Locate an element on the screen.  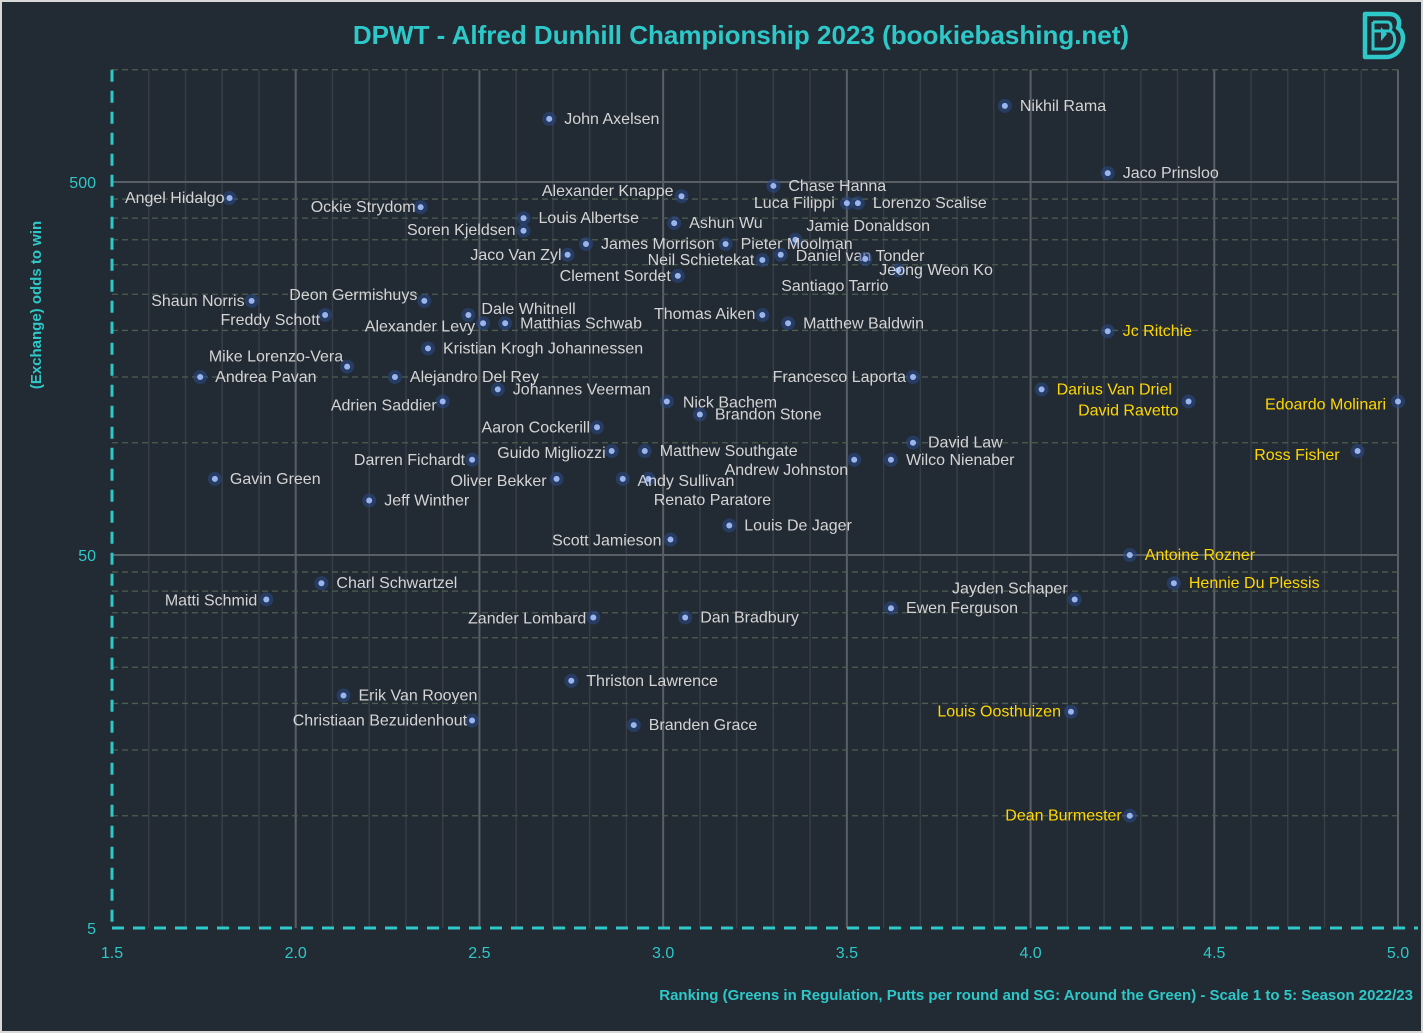
data-point-label: Luca Filippi is located at coordinates (794, 203).